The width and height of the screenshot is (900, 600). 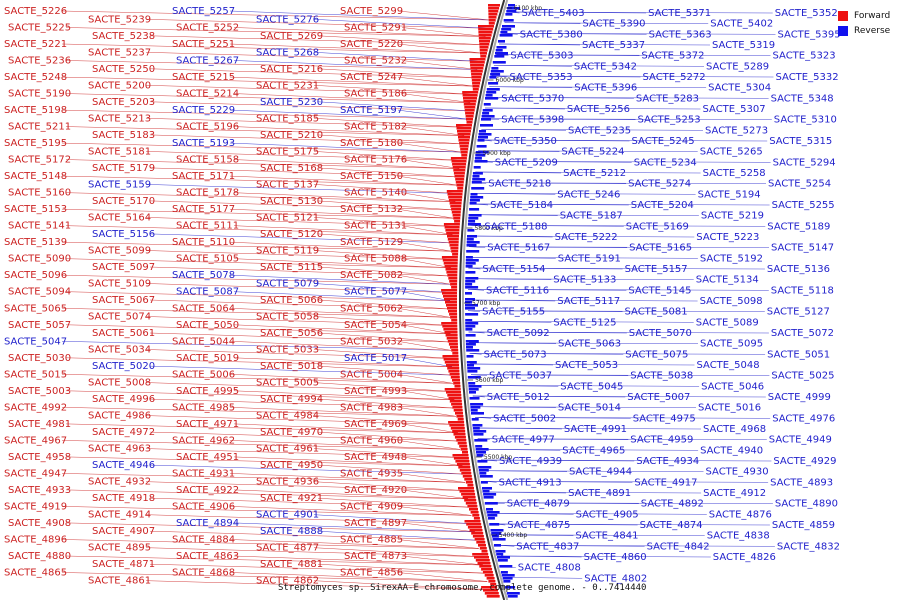 What do you see at coordinates (734, 493) in the screenshot?
I see `gene-label: SACTE_4912` at bounding box center [734, 493].